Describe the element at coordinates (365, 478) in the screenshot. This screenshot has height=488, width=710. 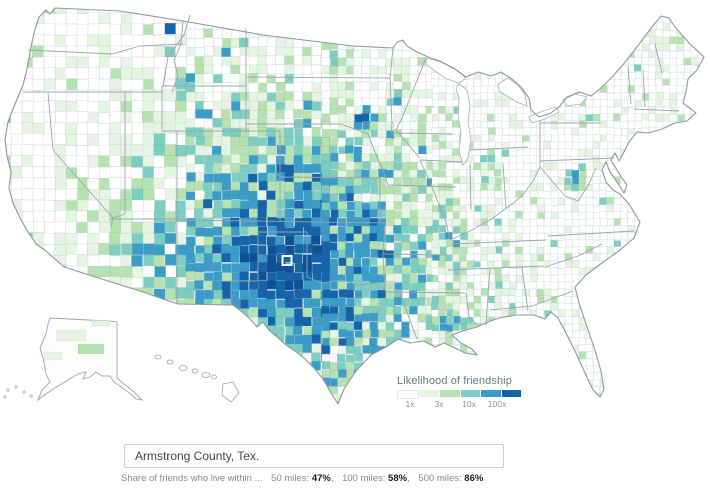
I see `share-stat-label: 100 miles:` at that location.